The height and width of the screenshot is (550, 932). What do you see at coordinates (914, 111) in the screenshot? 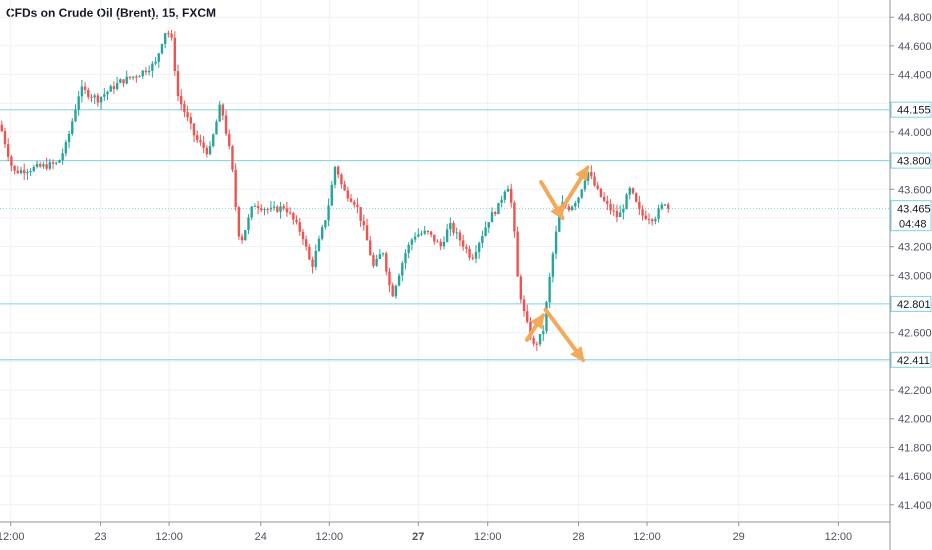
I see `price-level-label: 44.155` at bounding box center [914, 111].